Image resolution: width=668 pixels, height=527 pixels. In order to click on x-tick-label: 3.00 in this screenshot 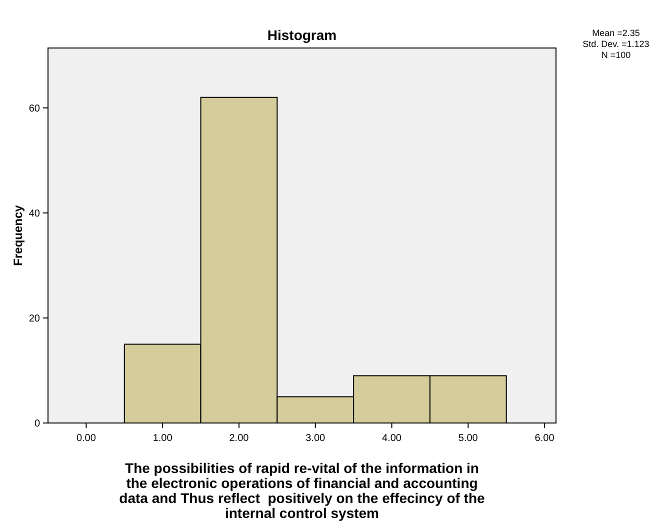, I will do `click(316, 438)`.